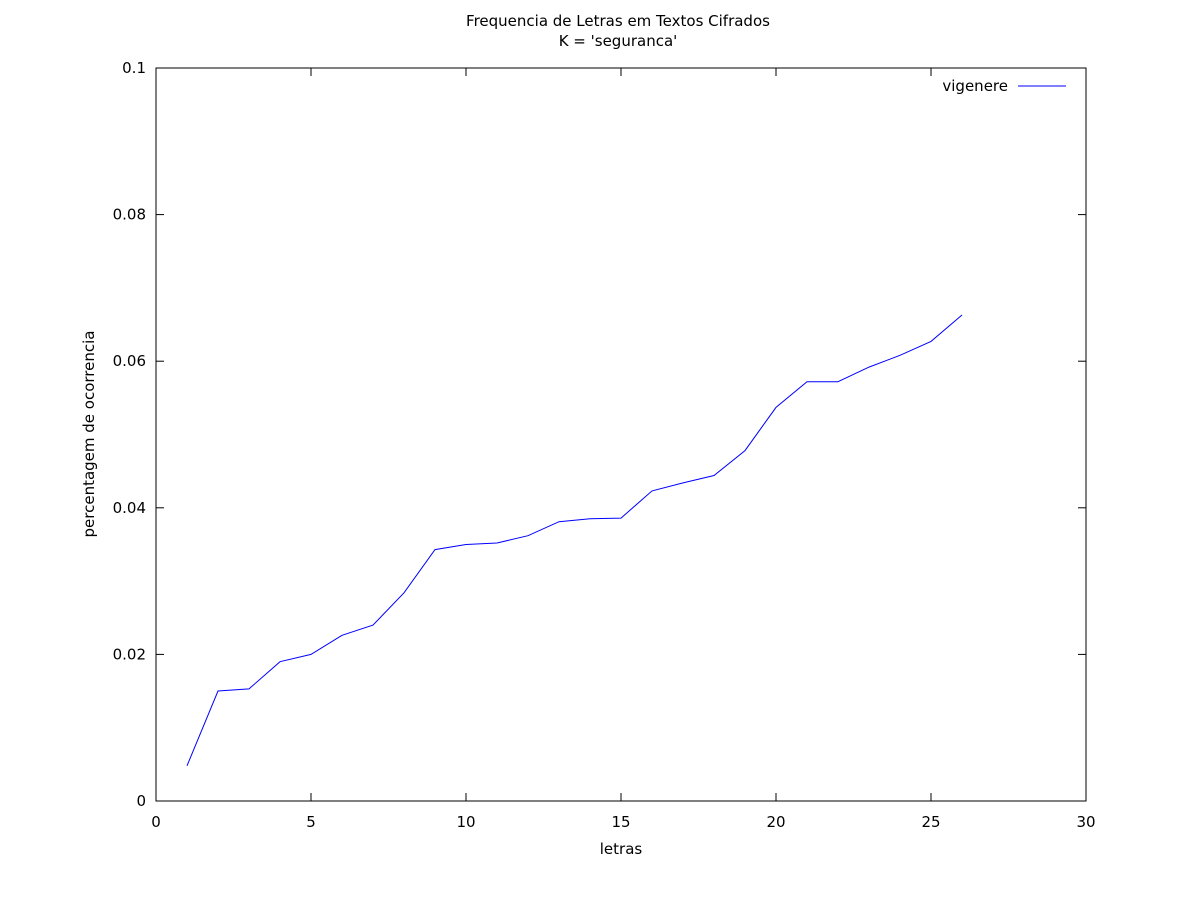 The height and width of the screenshot is (900, 1200). What do you see at coordinates (620, 822) in the screenshot?
I see `x-tick-label: 15` at bounding box center [620, 822].